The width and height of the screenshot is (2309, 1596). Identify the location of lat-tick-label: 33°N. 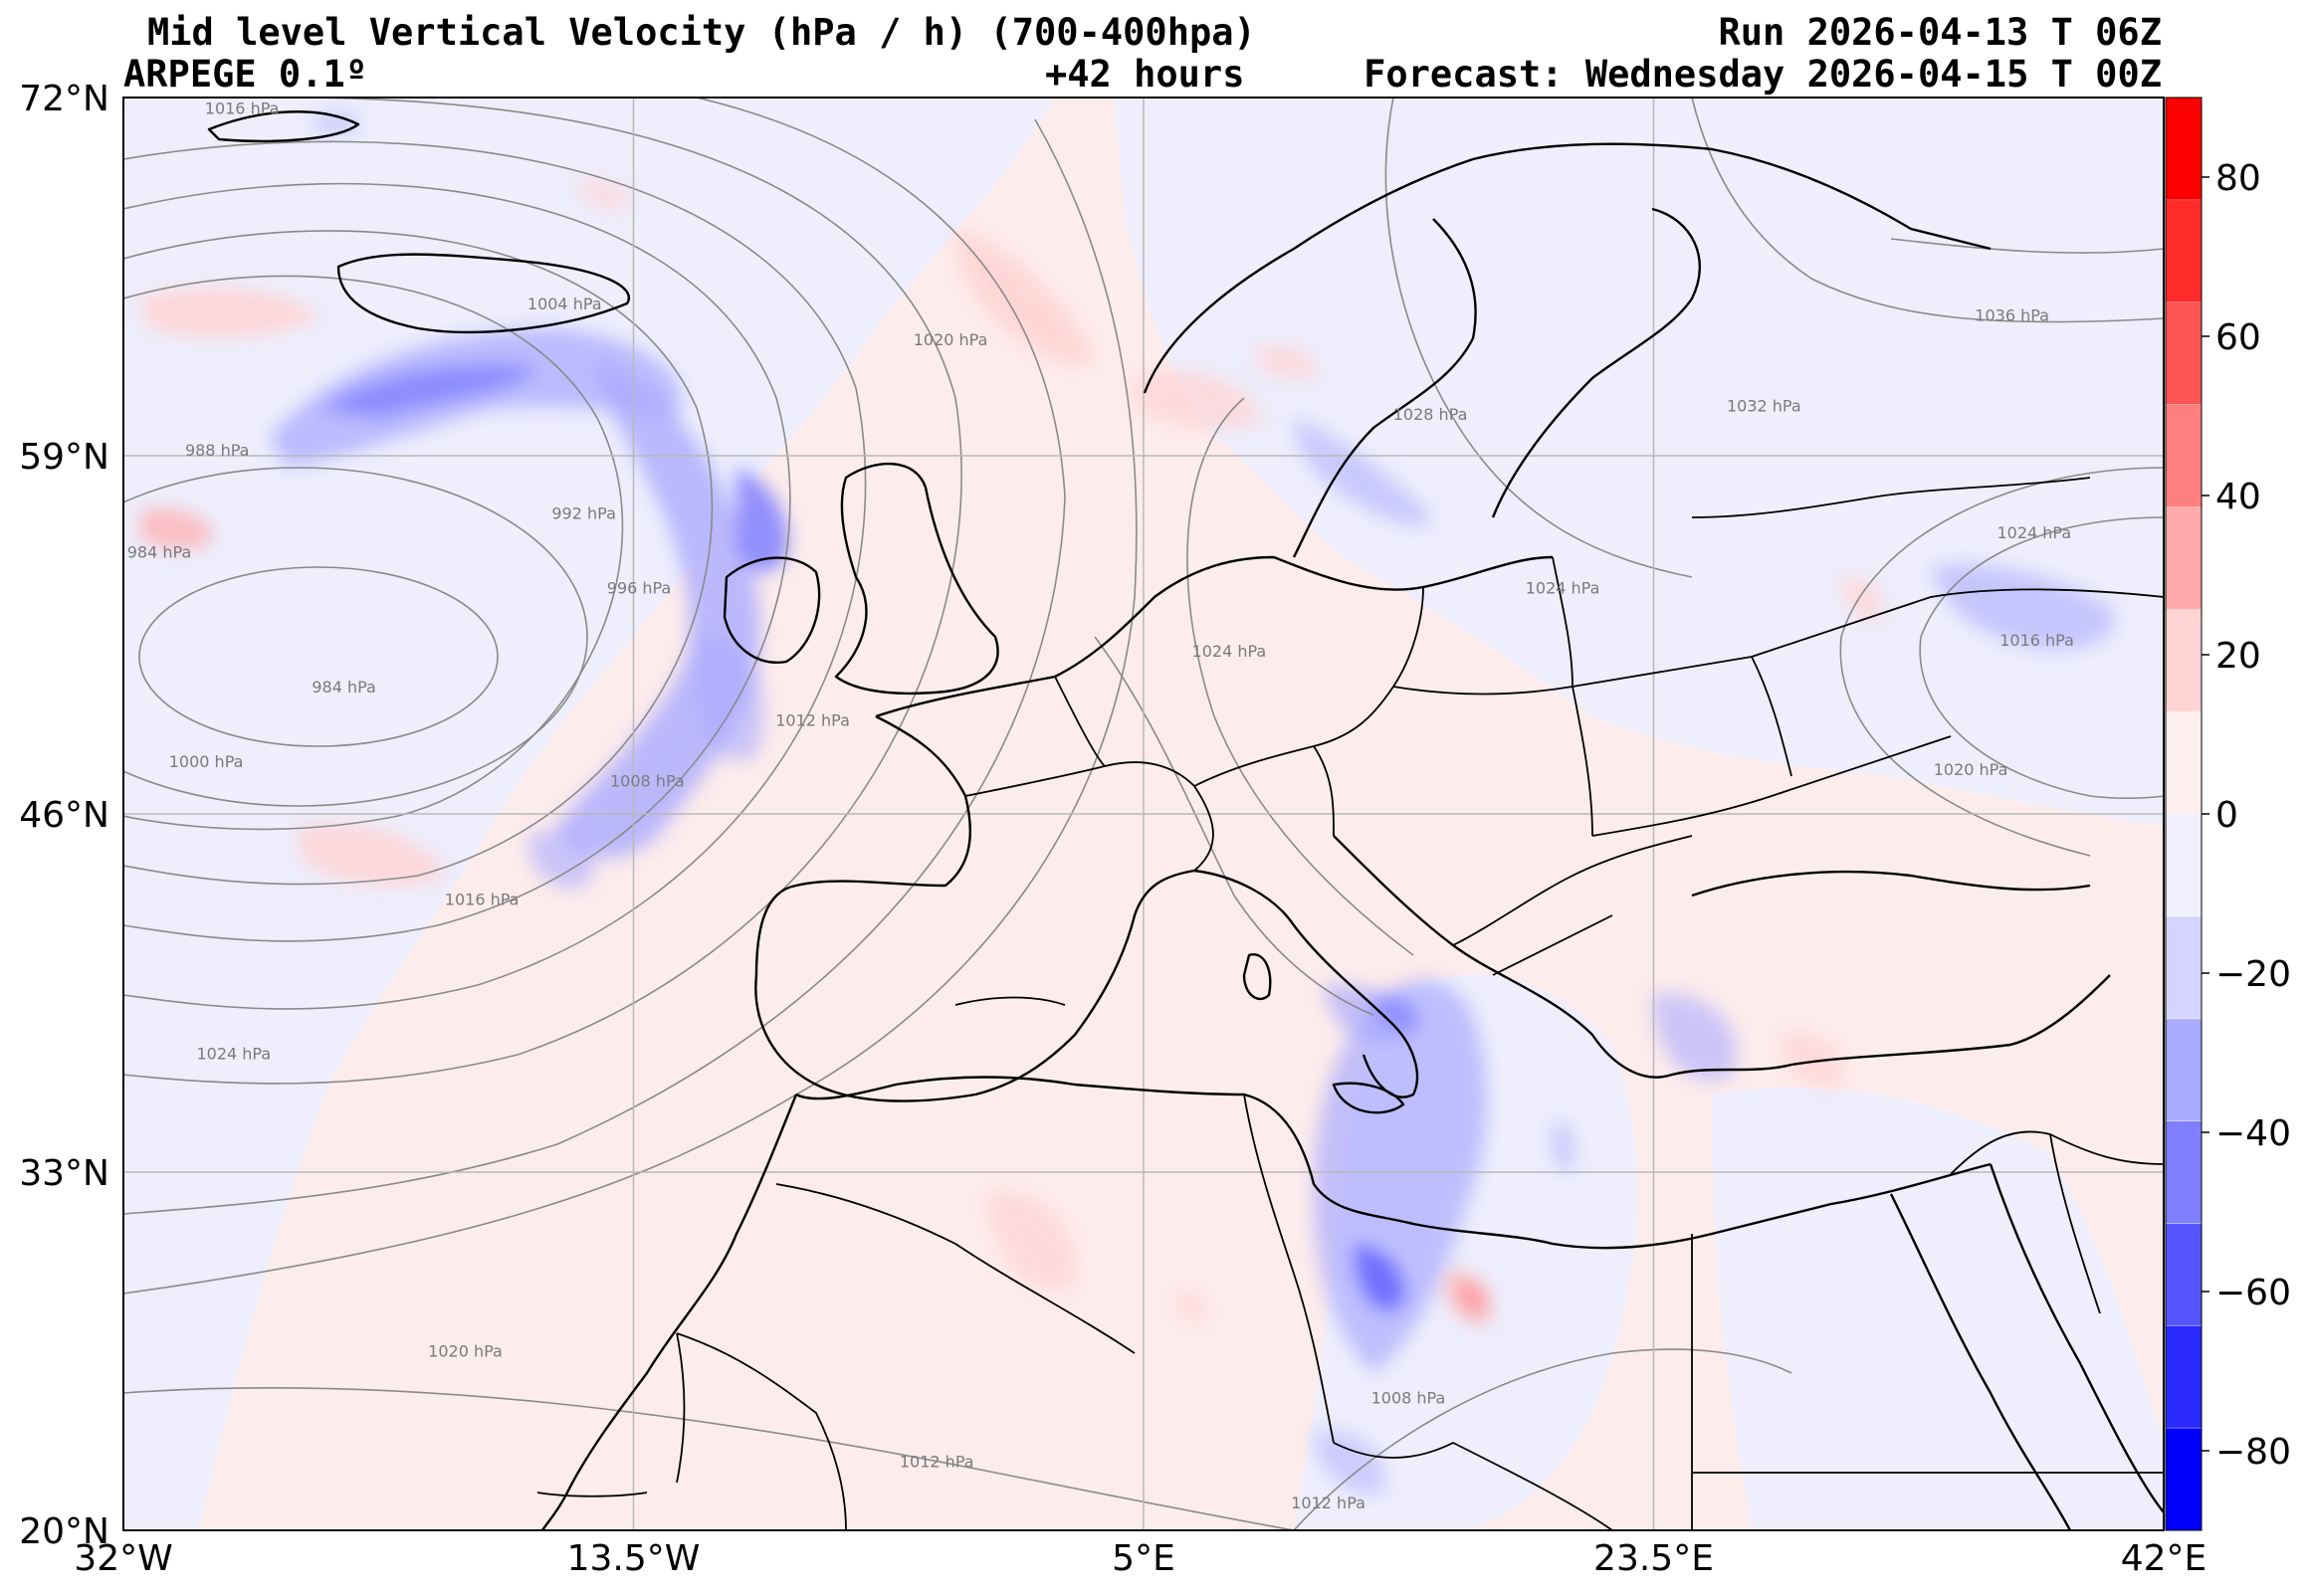
(64, 1173).